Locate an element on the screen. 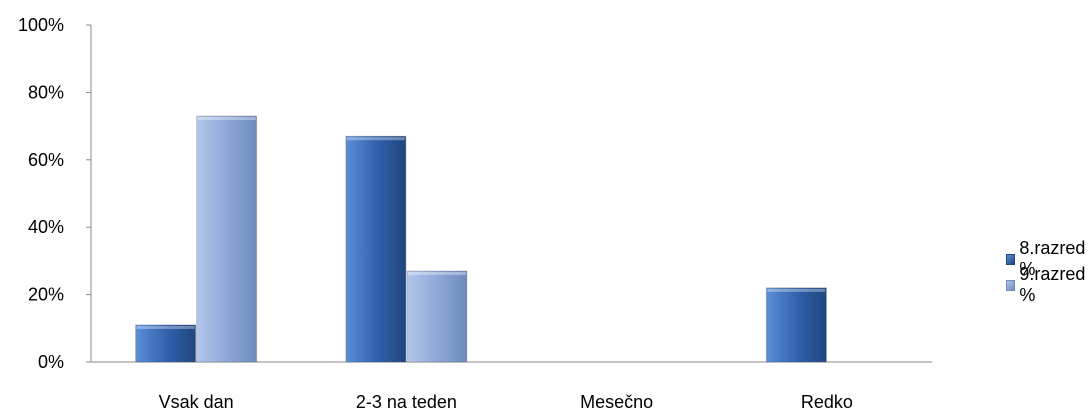  legend-swatch-9-razred is located at coordinates (1011, 285).